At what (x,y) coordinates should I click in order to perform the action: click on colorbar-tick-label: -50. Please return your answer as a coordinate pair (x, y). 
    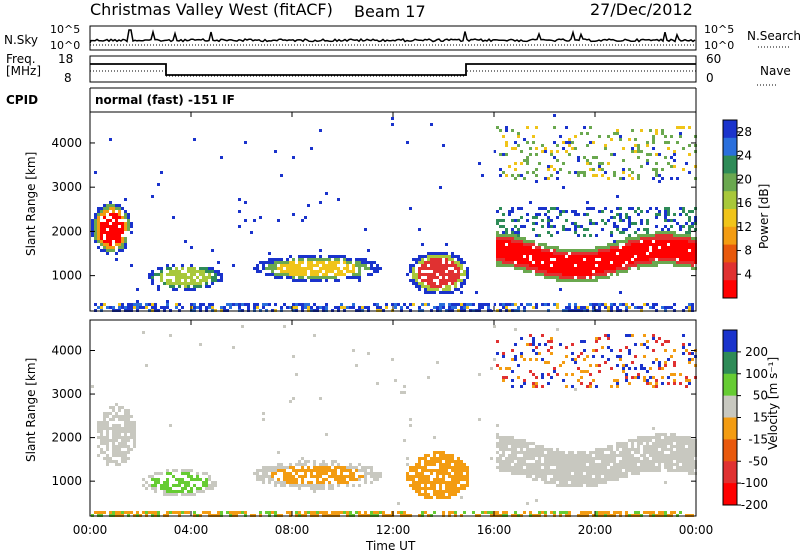
    Looking at the image, I should click on (758, 461).